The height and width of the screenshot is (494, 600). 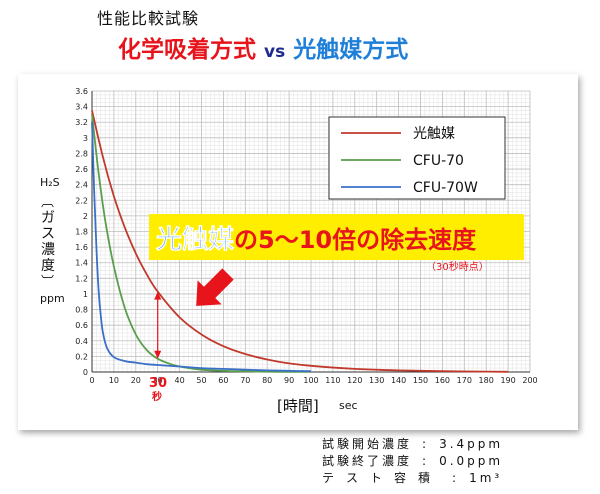 What do you see at coordinates (81, 200) in the screenshot?
I see `y-tick-label: 2.2` at bounding box center [81, 200].